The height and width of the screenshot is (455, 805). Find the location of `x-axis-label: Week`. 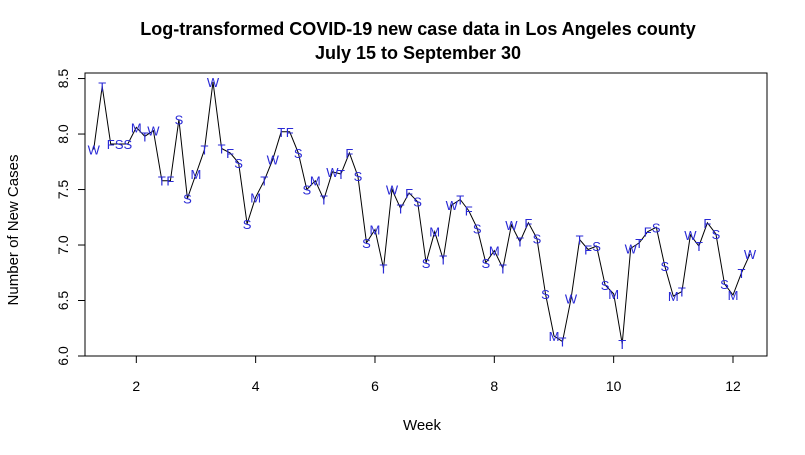

x-axis-label: Week is located at coordinates (422, 425).